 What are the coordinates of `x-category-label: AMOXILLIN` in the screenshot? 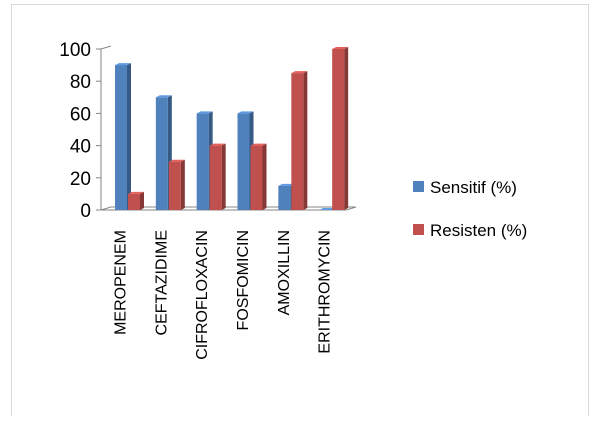 It's located at (284, 272).